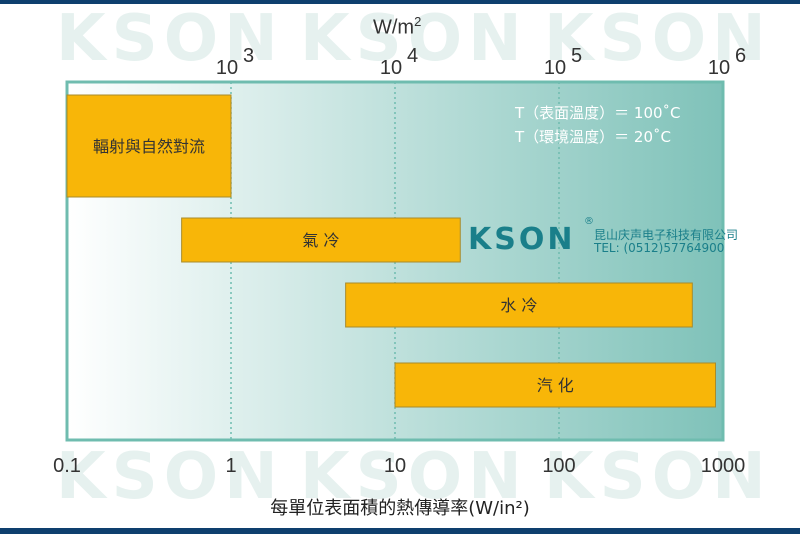  Describe the element at coordinates (67, 466) in the screenshot. I see `x-tick-label: 0.1` at that location.